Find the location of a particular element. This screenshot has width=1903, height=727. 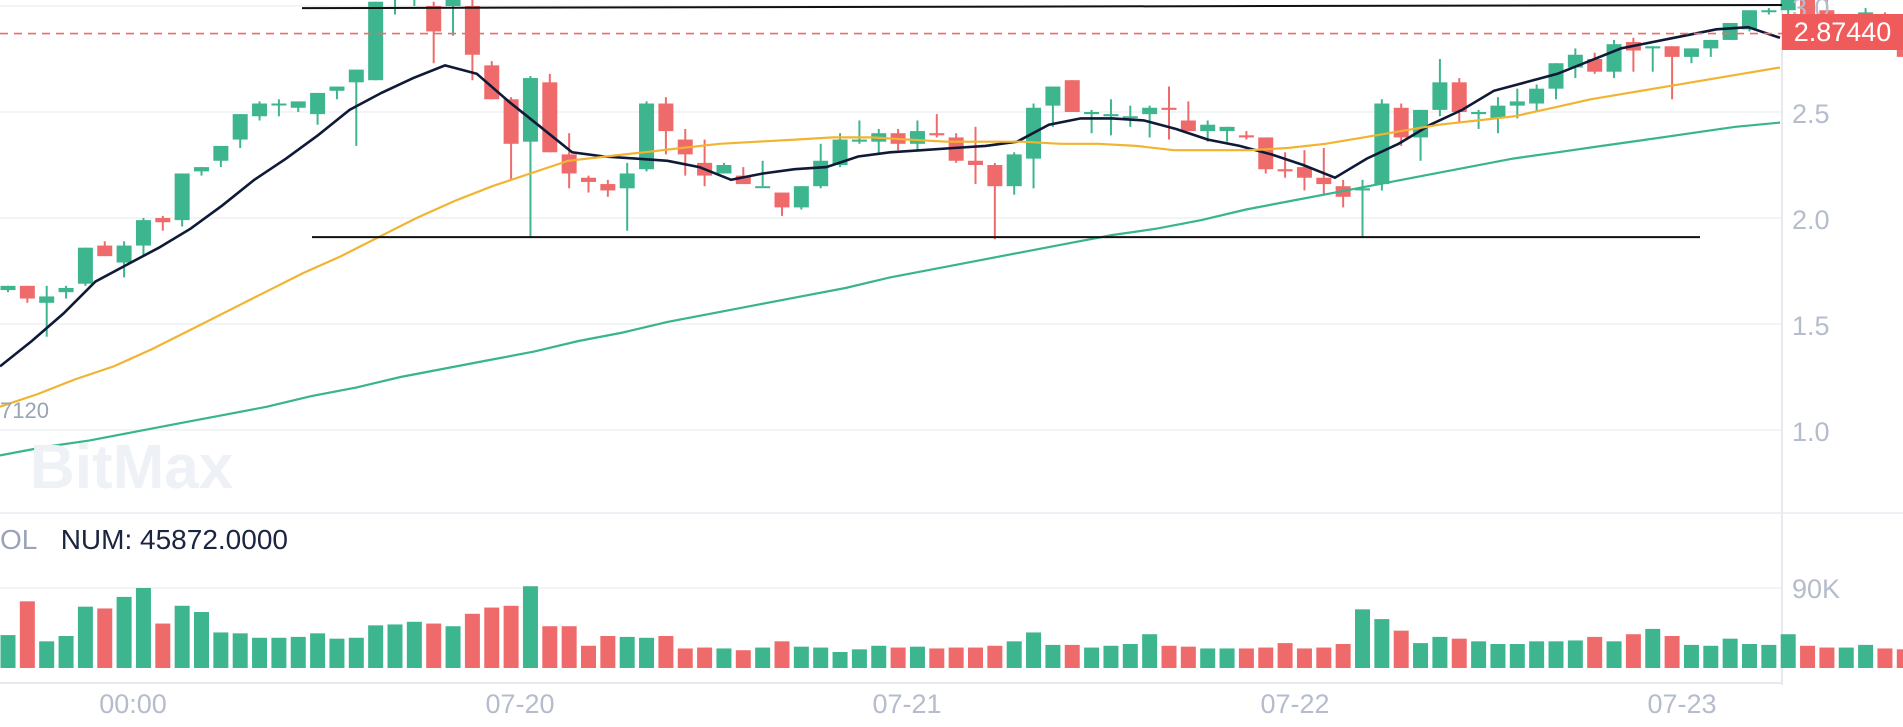

volume-tick-label: 90K is located at coordinates (1816, 589).